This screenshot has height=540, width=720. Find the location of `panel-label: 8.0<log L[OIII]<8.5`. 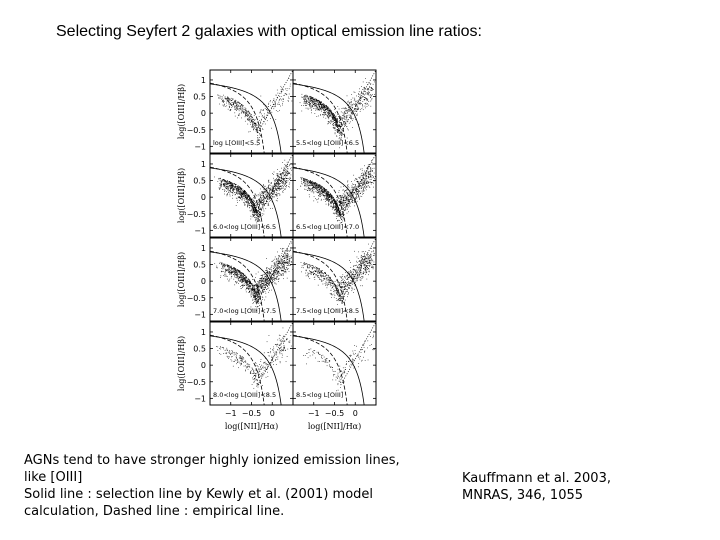

panel-label: 8.0<log L[OIII]<8.5 is located at coordinates (244, 395).